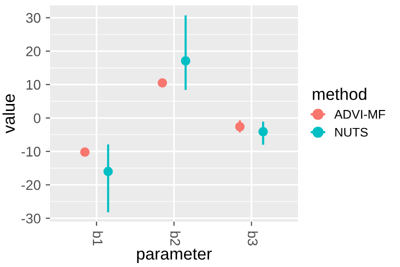 The width and height of the screenshot is (400, 267). What do you see at coordinates (339, 94) in the screenshot?
I see `legend-title: method` at bounding box center [339, 94].